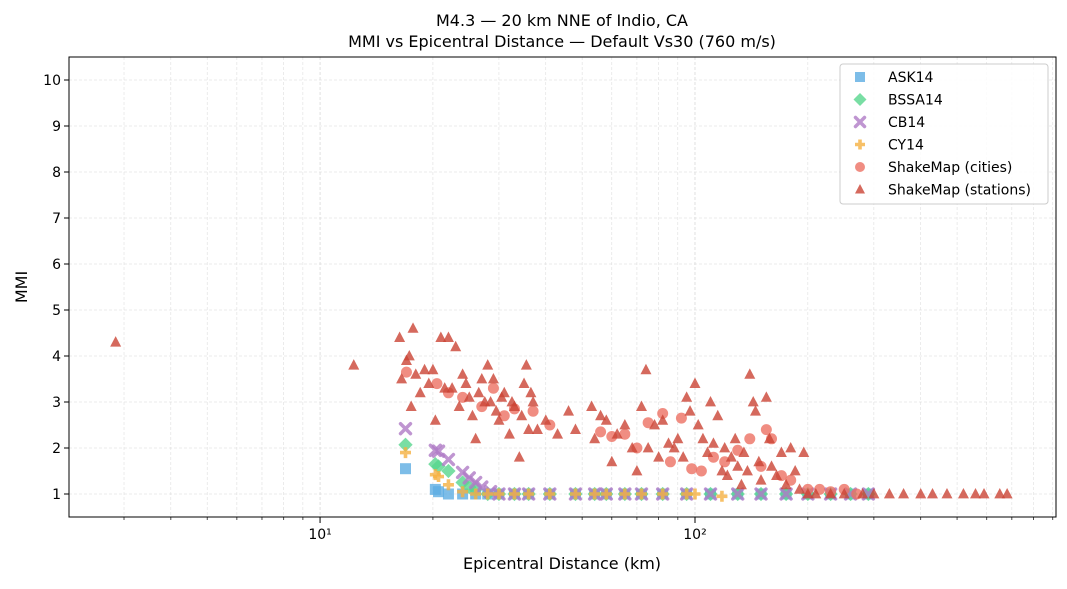 The image size is (1067, 589). What do you see at coordinates (56, 265) in the screenshot?
I see `y-tick-label: 6` at bounding box center [56, 265].